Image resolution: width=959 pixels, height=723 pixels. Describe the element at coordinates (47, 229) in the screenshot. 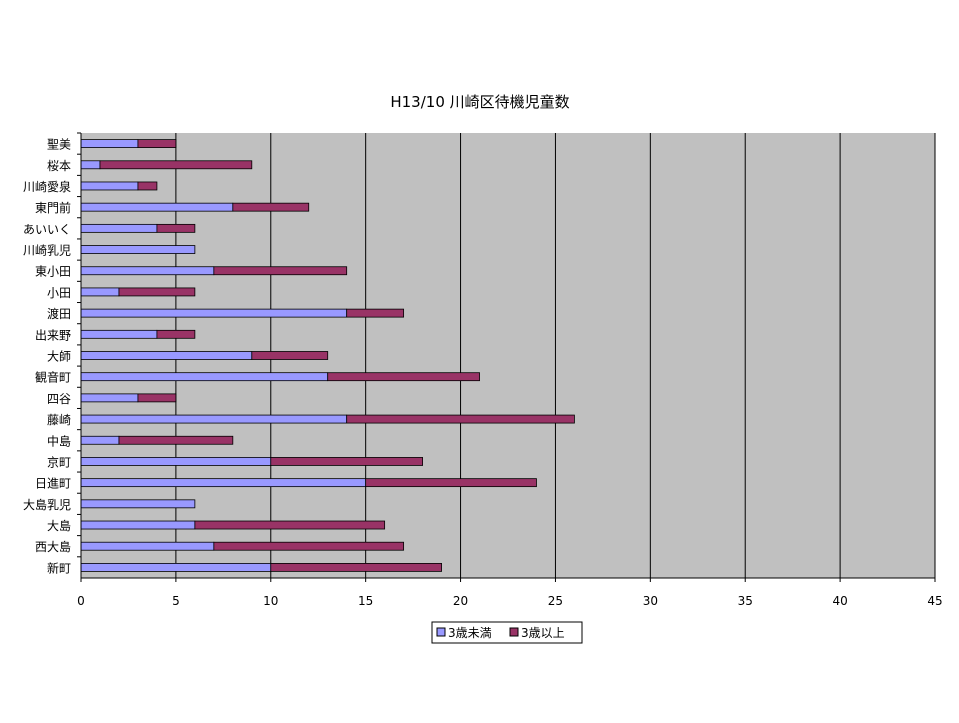

I see `y-tick-label: あいいく` at that location.